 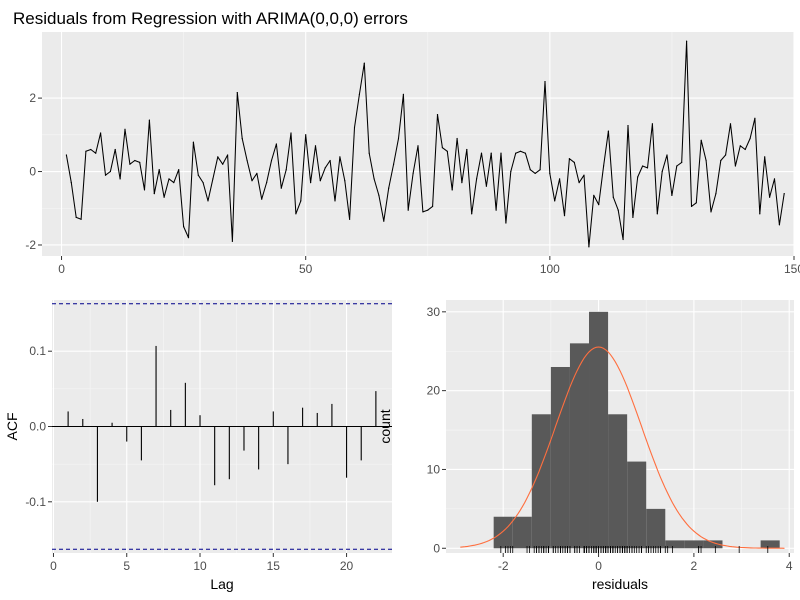 I want to click on y-tick-label: 0.1, so click(x=37, y=351).